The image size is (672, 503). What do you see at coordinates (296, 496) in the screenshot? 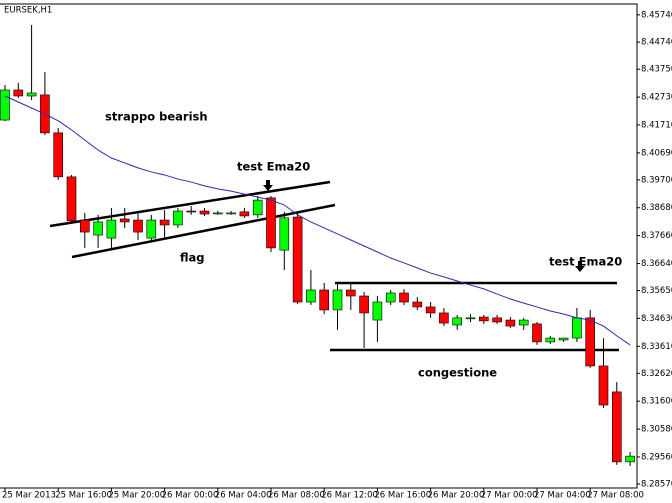
I see `x-tick-label: 26 Mar 08:00` at bounding box center [296, 496].